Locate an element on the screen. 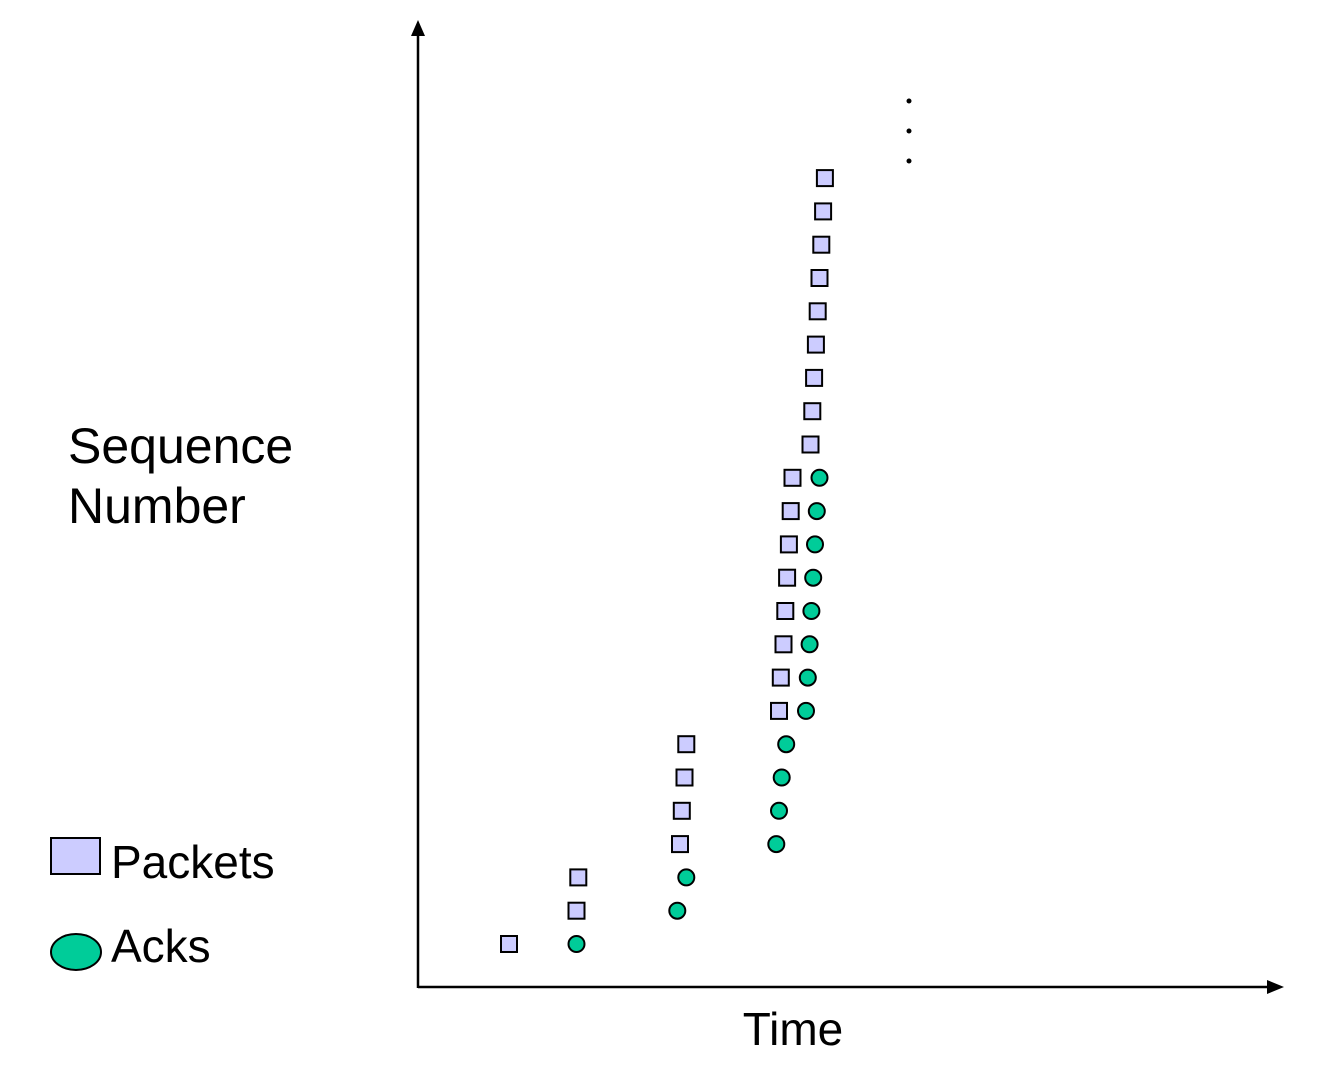  y-axis-arrow is located at coordinates (418, 28).